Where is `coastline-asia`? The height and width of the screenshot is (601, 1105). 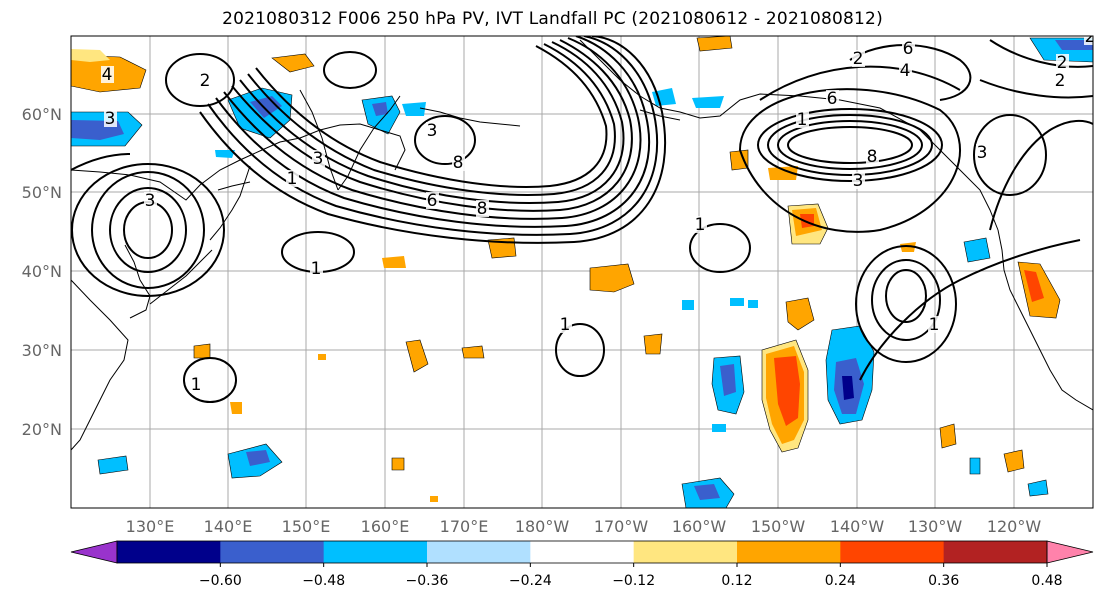
coastline-asia is located at coordinates (238, 162).